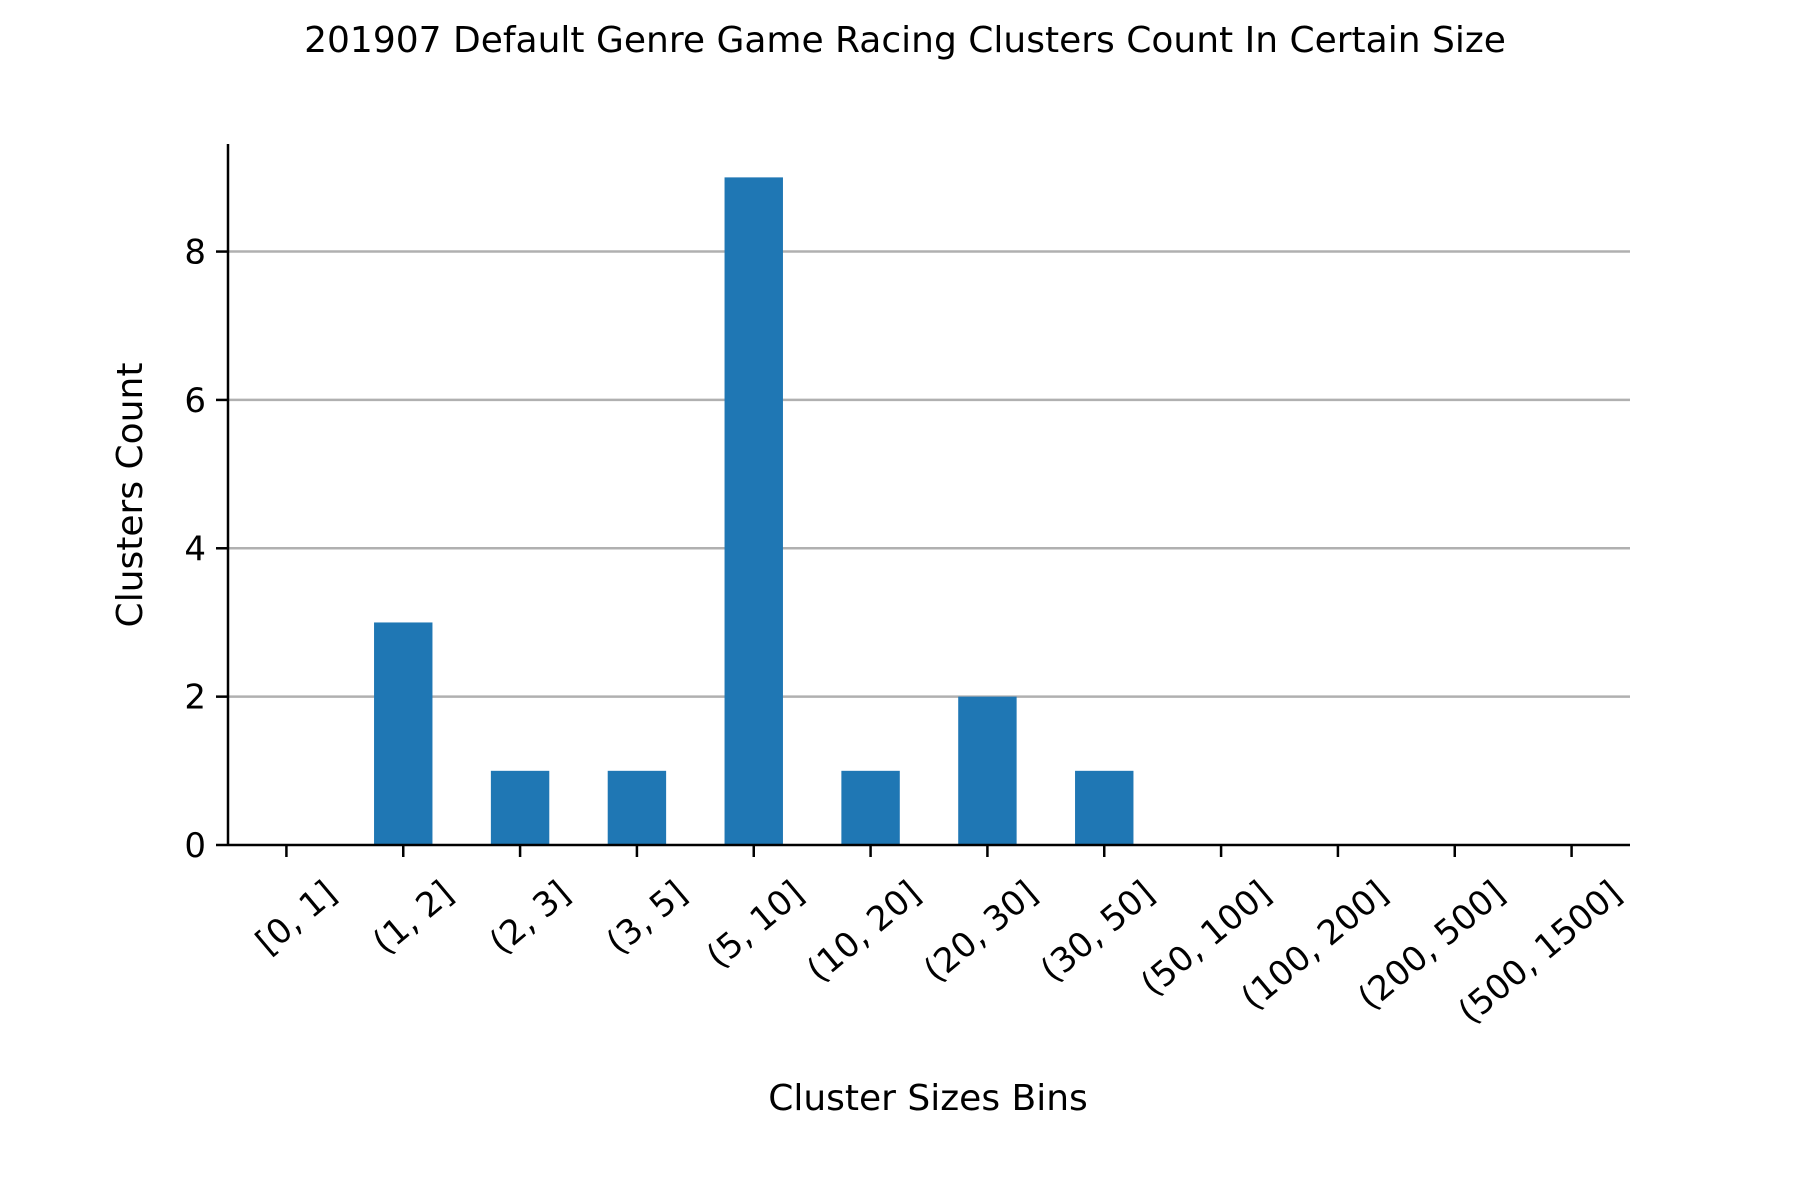  I want to click on x-tick-label: (20, 30], so click(980, 931).